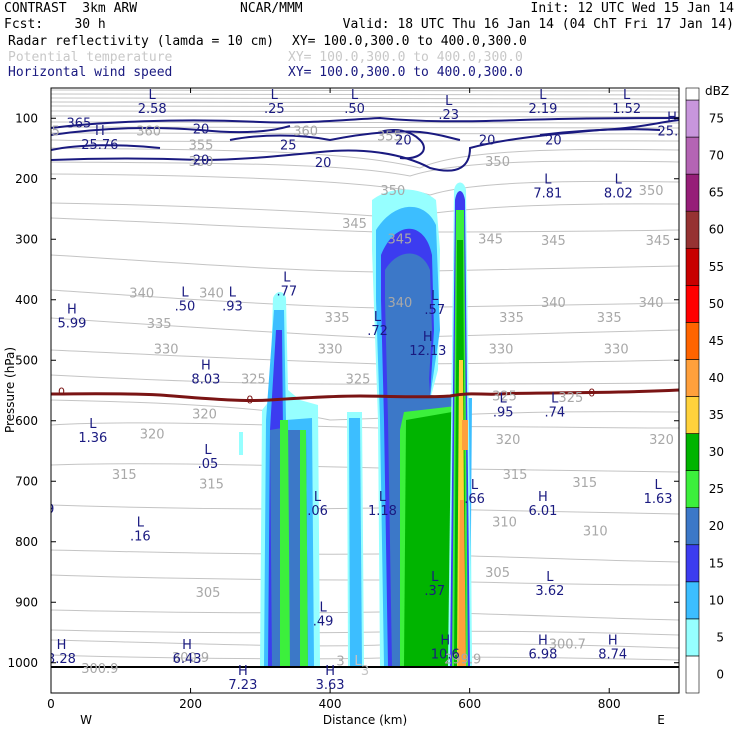 The height and width of the screenshot is (740, 740). Describe the element at coordinates (716, 489) in the screenshot. I see `colorbar-label: 25` at that location.